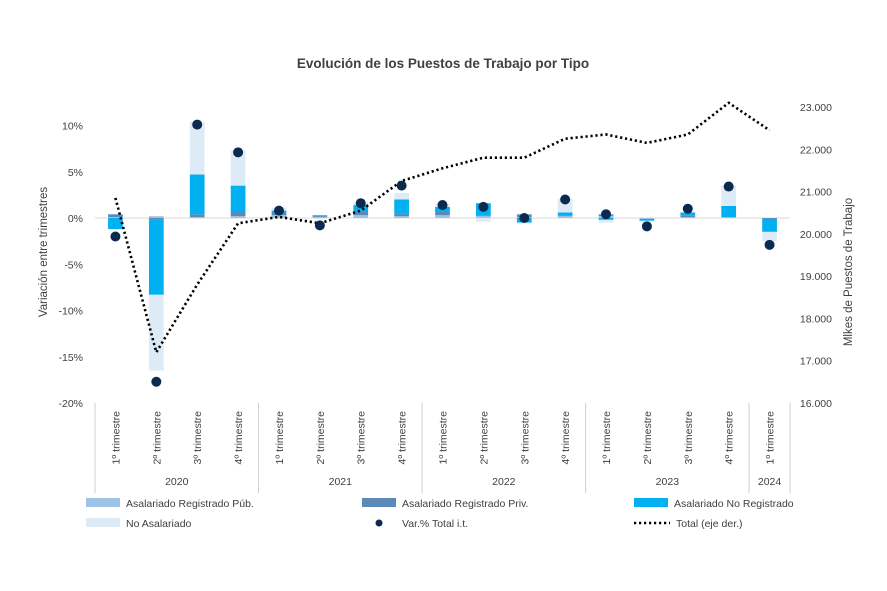  I want to click on y-tick-left: 10%, so click(72, 127).